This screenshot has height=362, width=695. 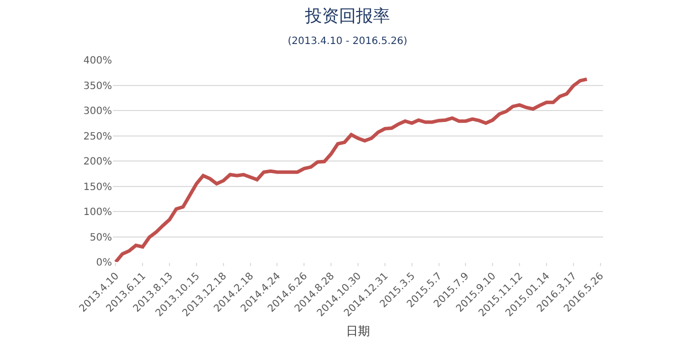 I want to click on y-tick-label: 0%, so click(x=104, y=263).